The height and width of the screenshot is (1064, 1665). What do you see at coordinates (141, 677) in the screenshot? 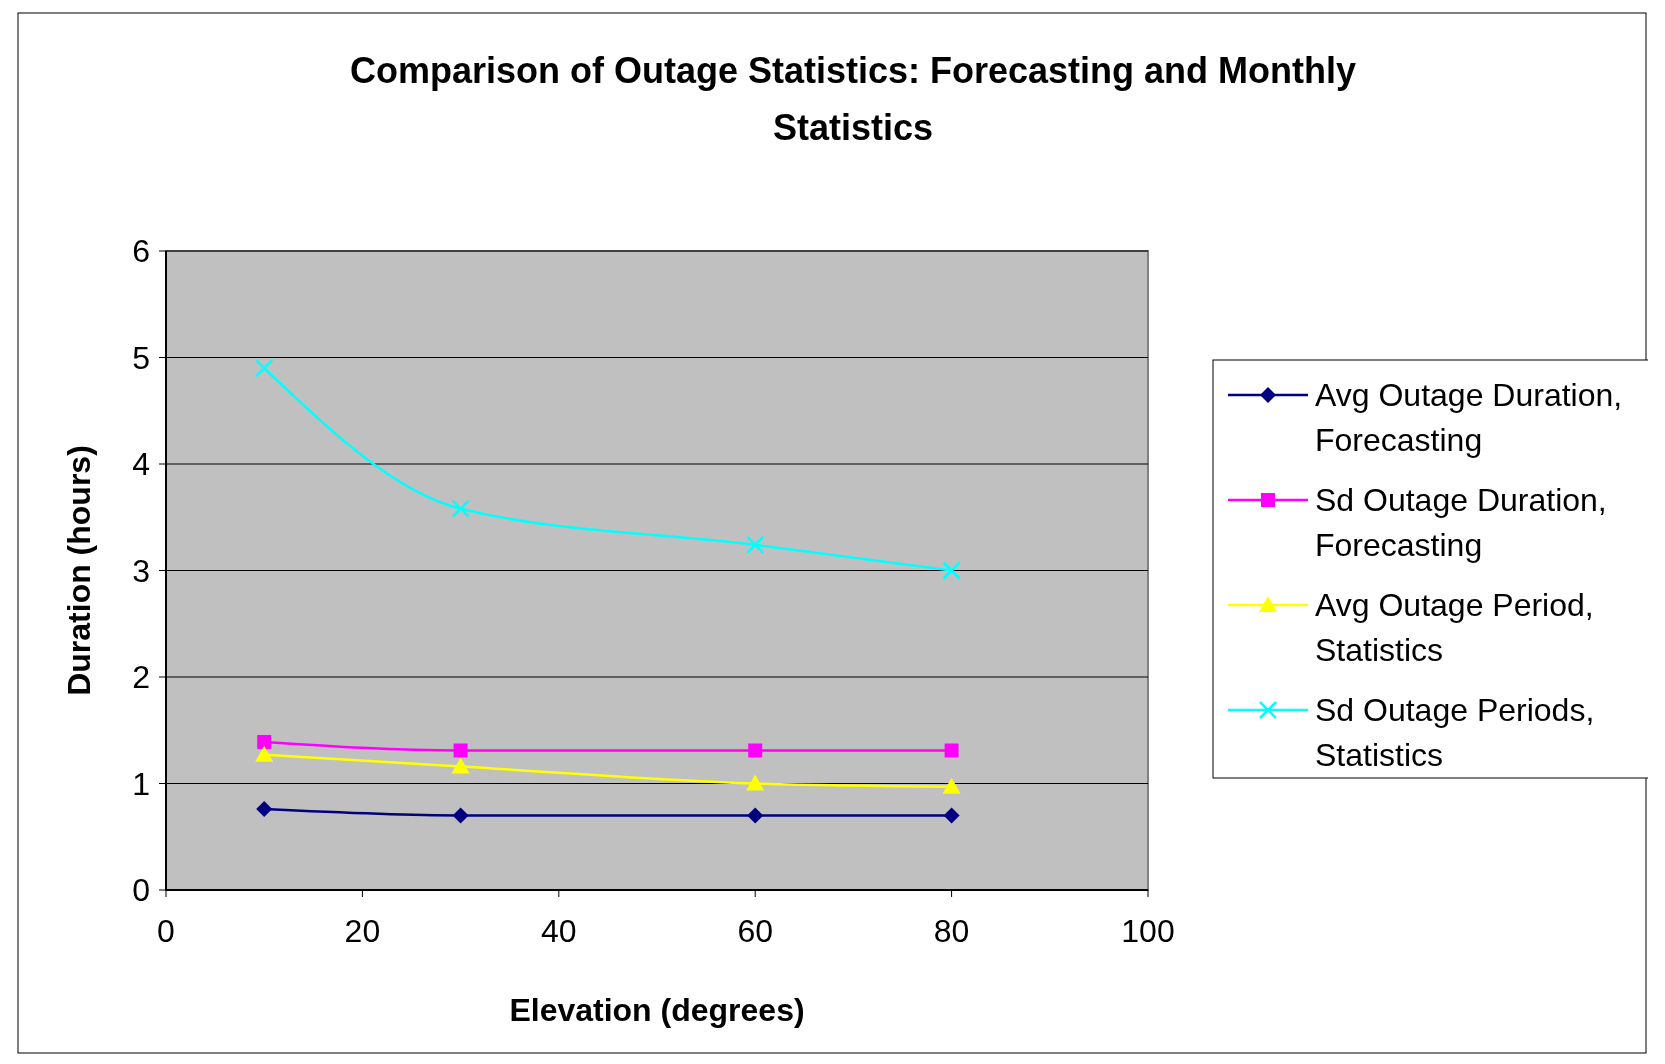
I see `y-tick-label: 2` at bounding box center [141, 677].